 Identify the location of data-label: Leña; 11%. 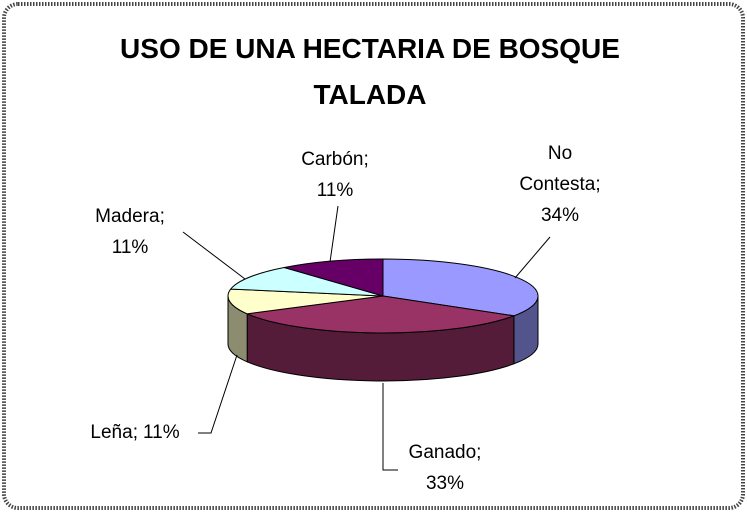
(135, 432).